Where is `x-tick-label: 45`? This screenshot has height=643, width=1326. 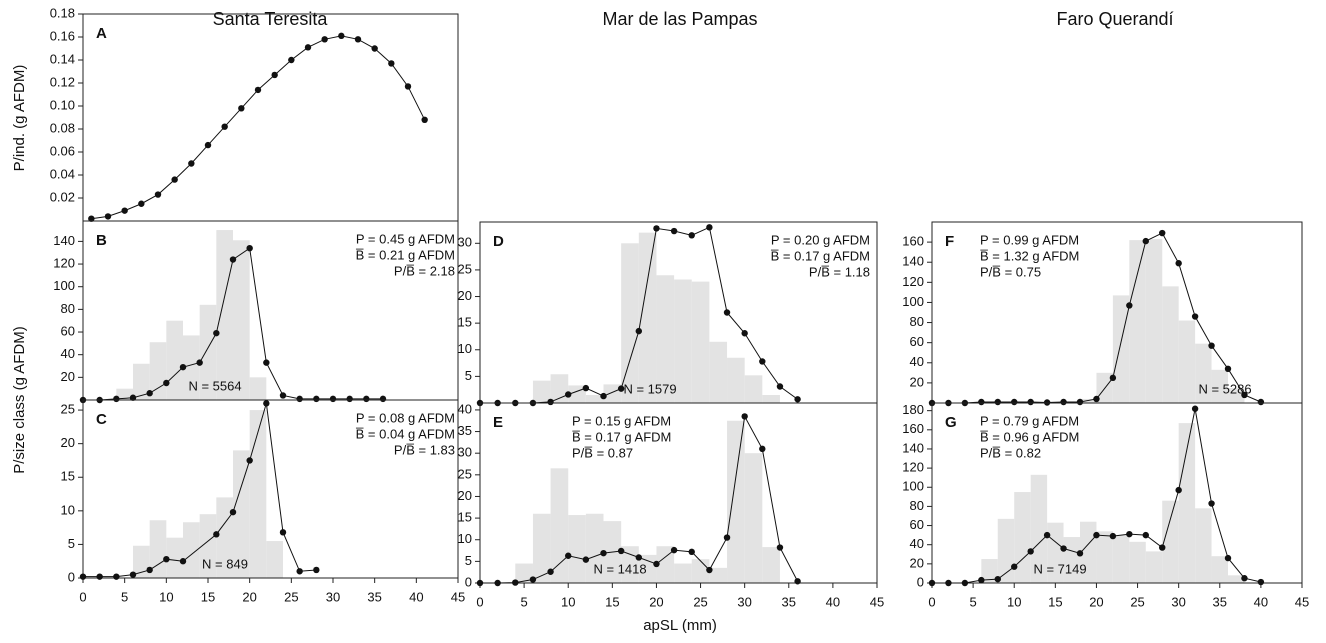
x-tick-label: 45 is located at coordinates (877, 601).